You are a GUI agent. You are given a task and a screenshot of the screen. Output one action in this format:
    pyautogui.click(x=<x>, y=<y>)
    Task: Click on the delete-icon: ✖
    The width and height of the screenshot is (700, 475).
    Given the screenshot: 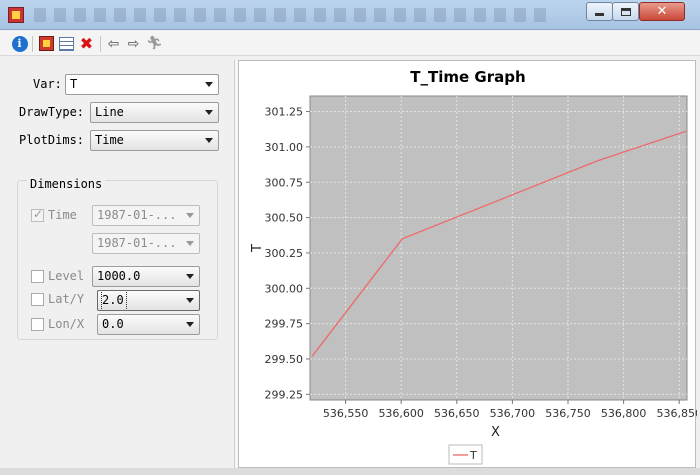 What is the action you would take?
    pyautogui.click(x=86, y=43)
    